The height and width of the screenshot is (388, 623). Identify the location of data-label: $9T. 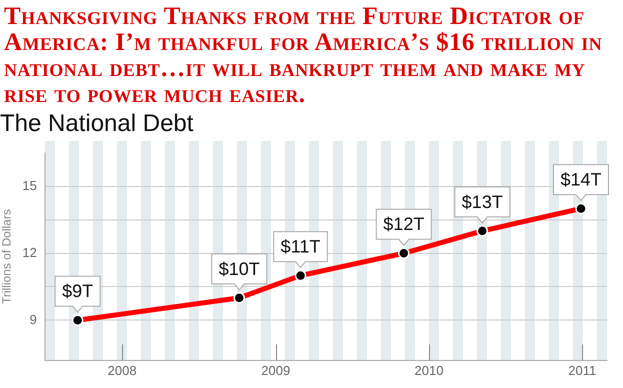
(78, 291).